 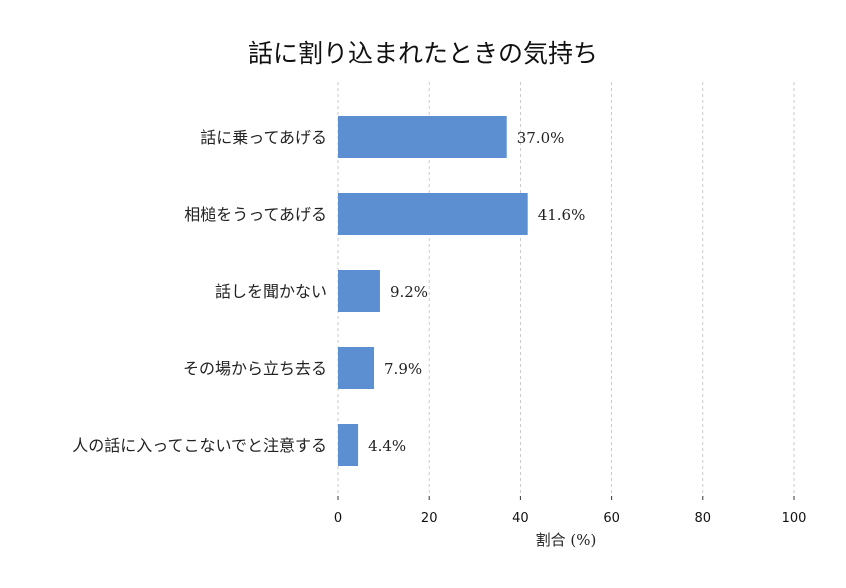 I want to click on x-axis-label: 割合 (%), so click(x=566, y=540).